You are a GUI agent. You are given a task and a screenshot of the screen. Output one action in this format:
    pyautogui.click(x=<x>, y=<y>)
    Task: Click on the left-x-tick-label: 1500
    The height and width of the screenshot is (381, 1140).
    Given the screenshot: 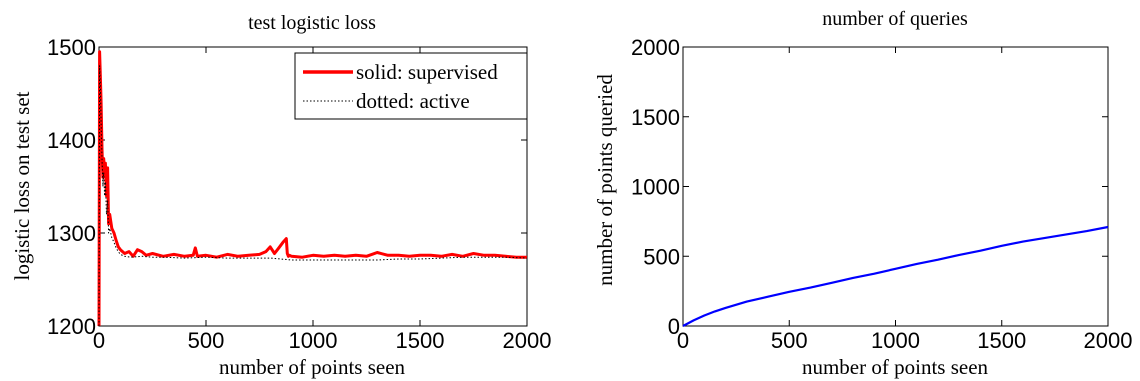 What is the action you would take?
    pyautogui.click(x=420, y=340)
    